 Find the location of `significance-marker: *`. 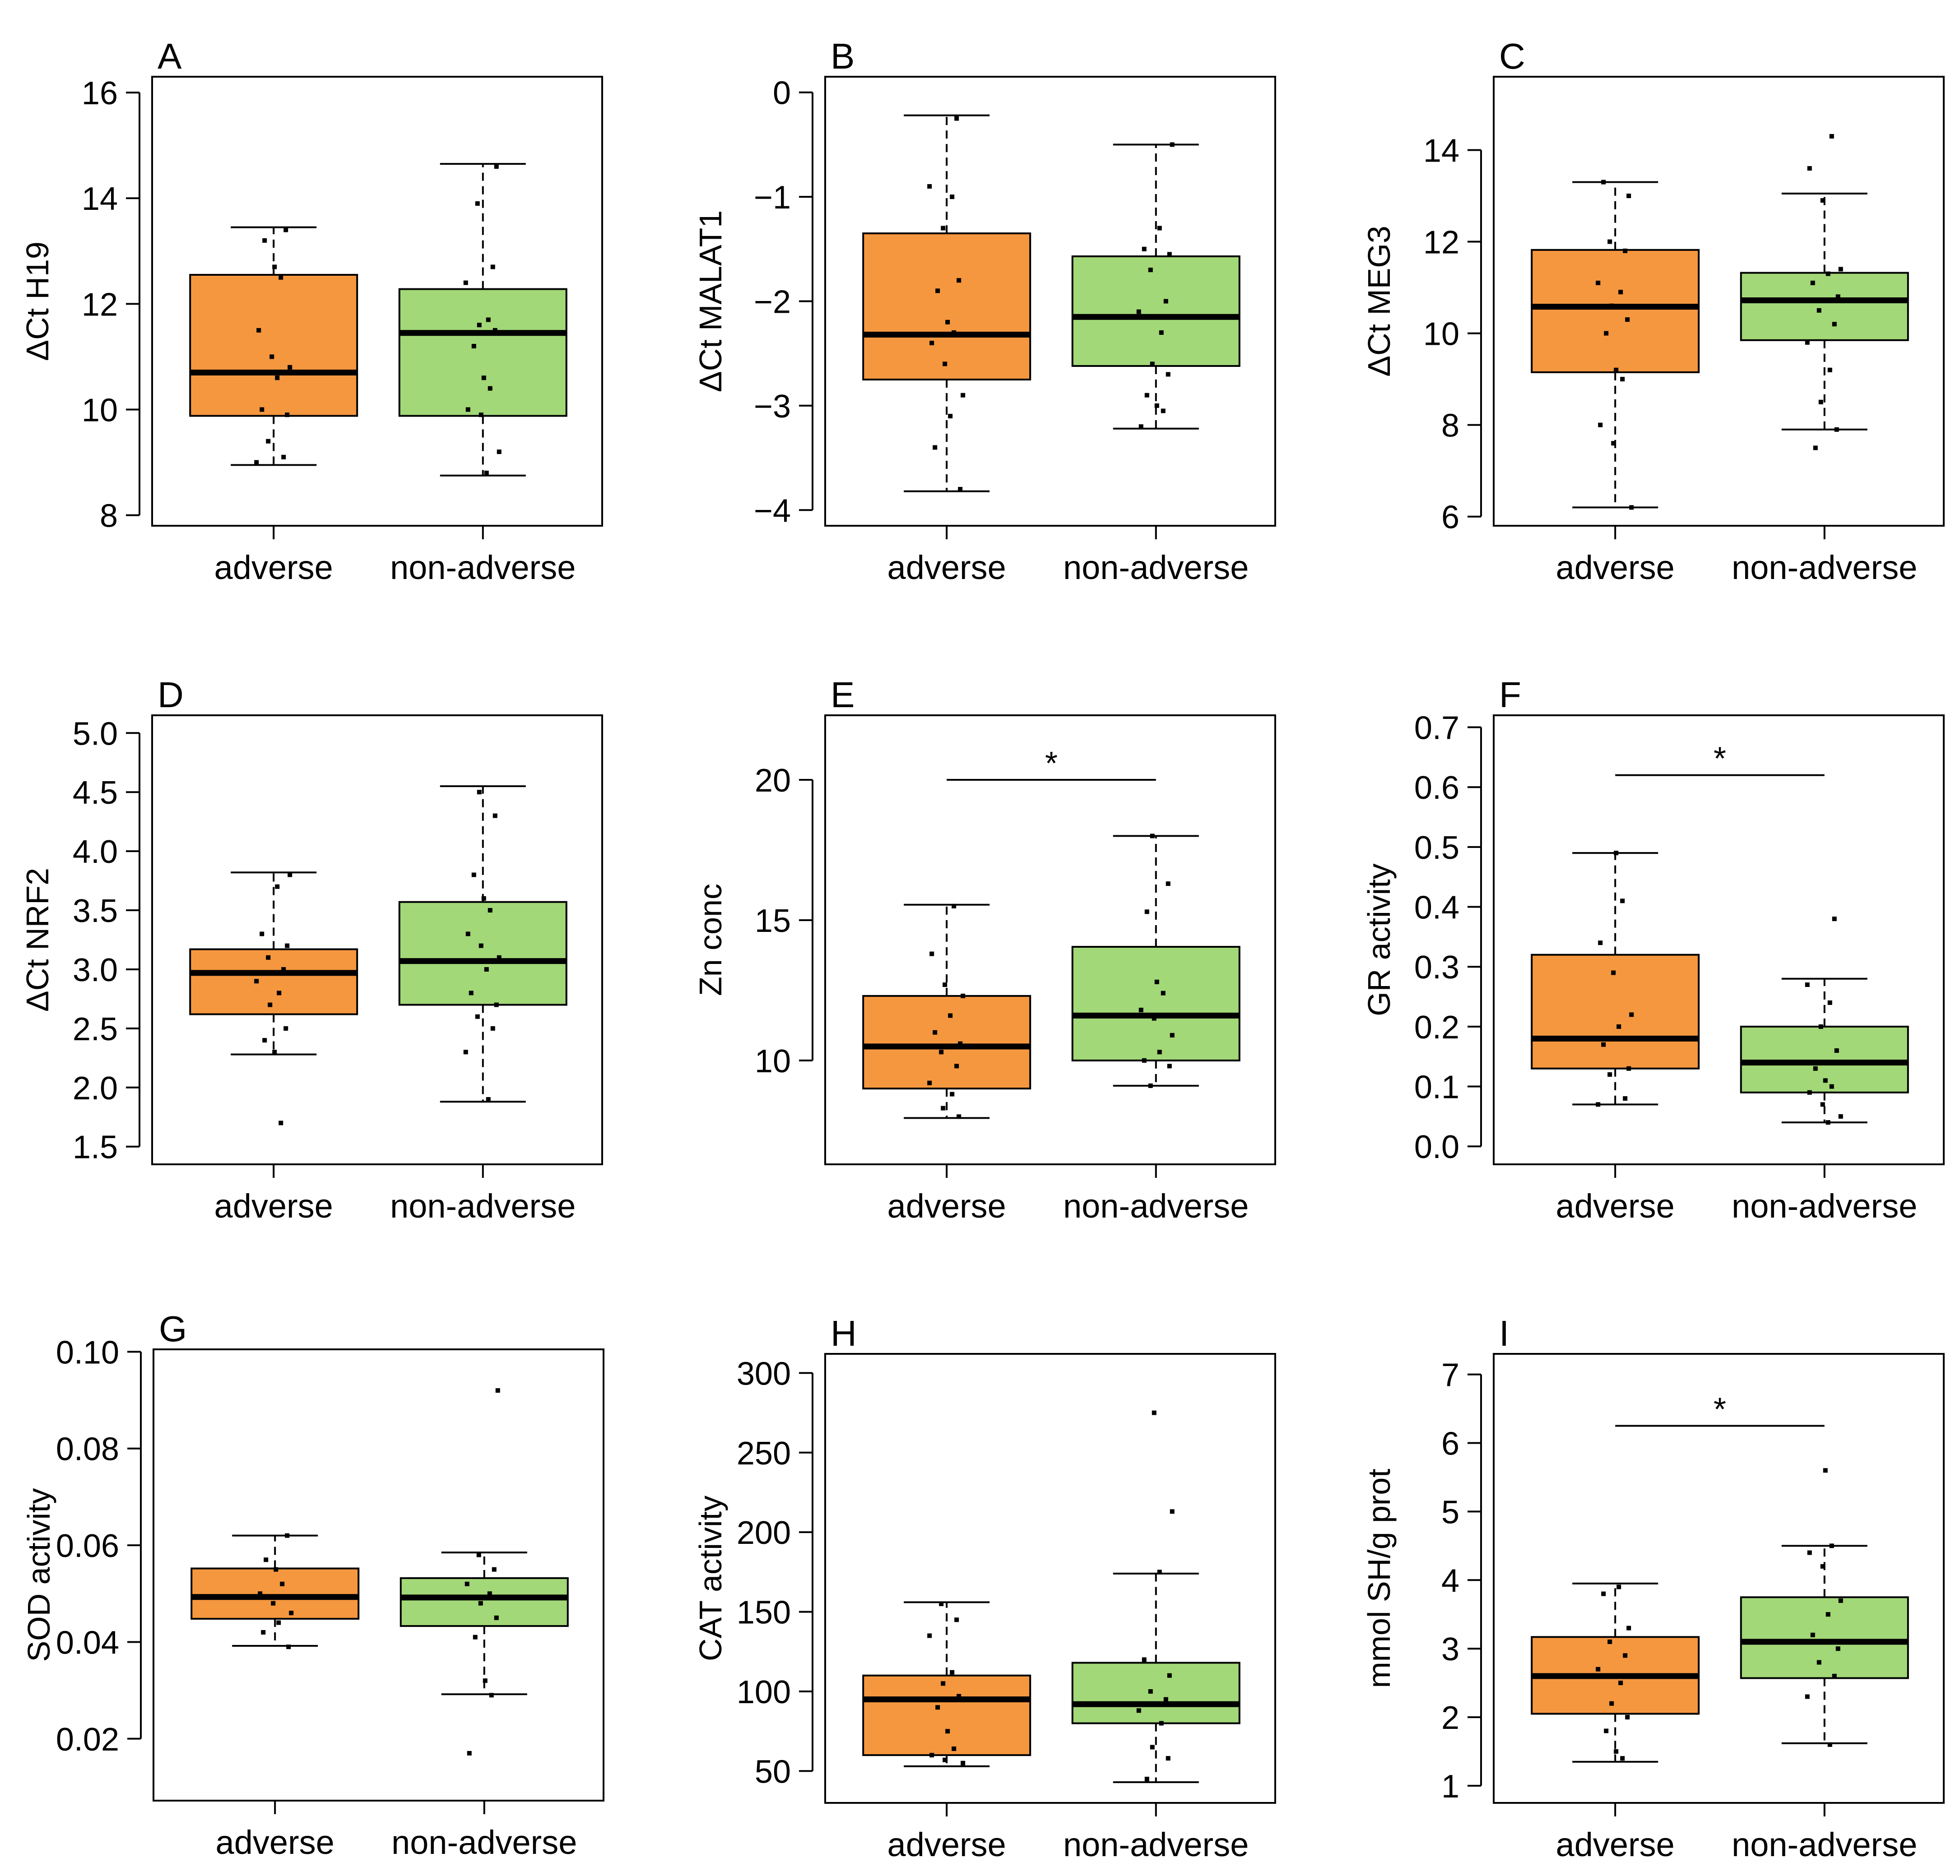

significance-marker: * is located at coordinates (1720, 1410).